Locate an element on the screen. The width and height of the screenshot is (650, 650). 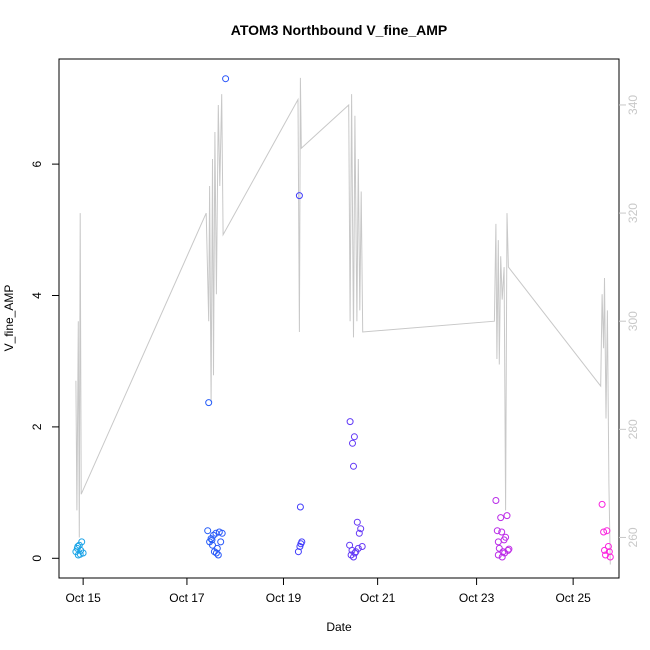
y-tick-label: 0 is located at coordinates (37, 558).